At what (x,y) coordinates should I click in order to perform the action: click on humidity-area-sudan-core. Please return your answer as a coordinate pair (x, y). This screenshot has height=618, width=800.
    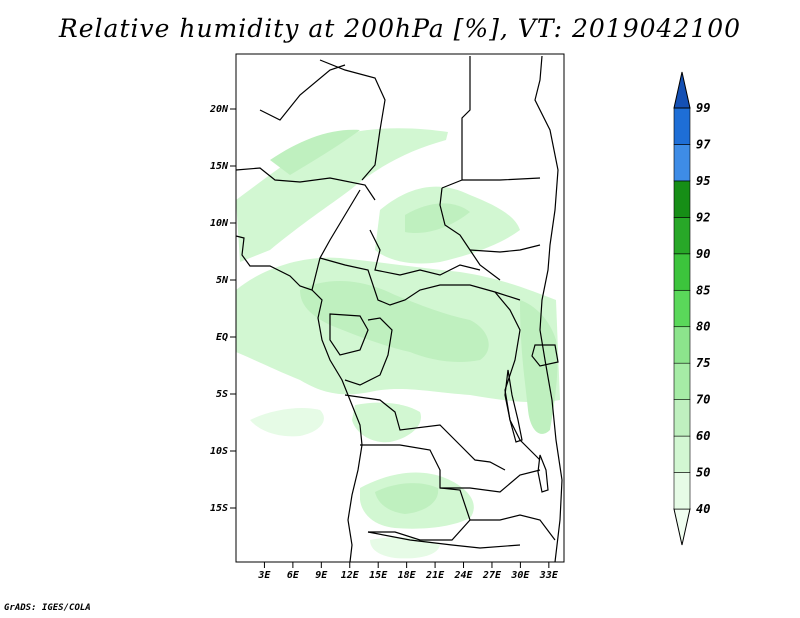
    Looking at the image, I should click on (437, 218).